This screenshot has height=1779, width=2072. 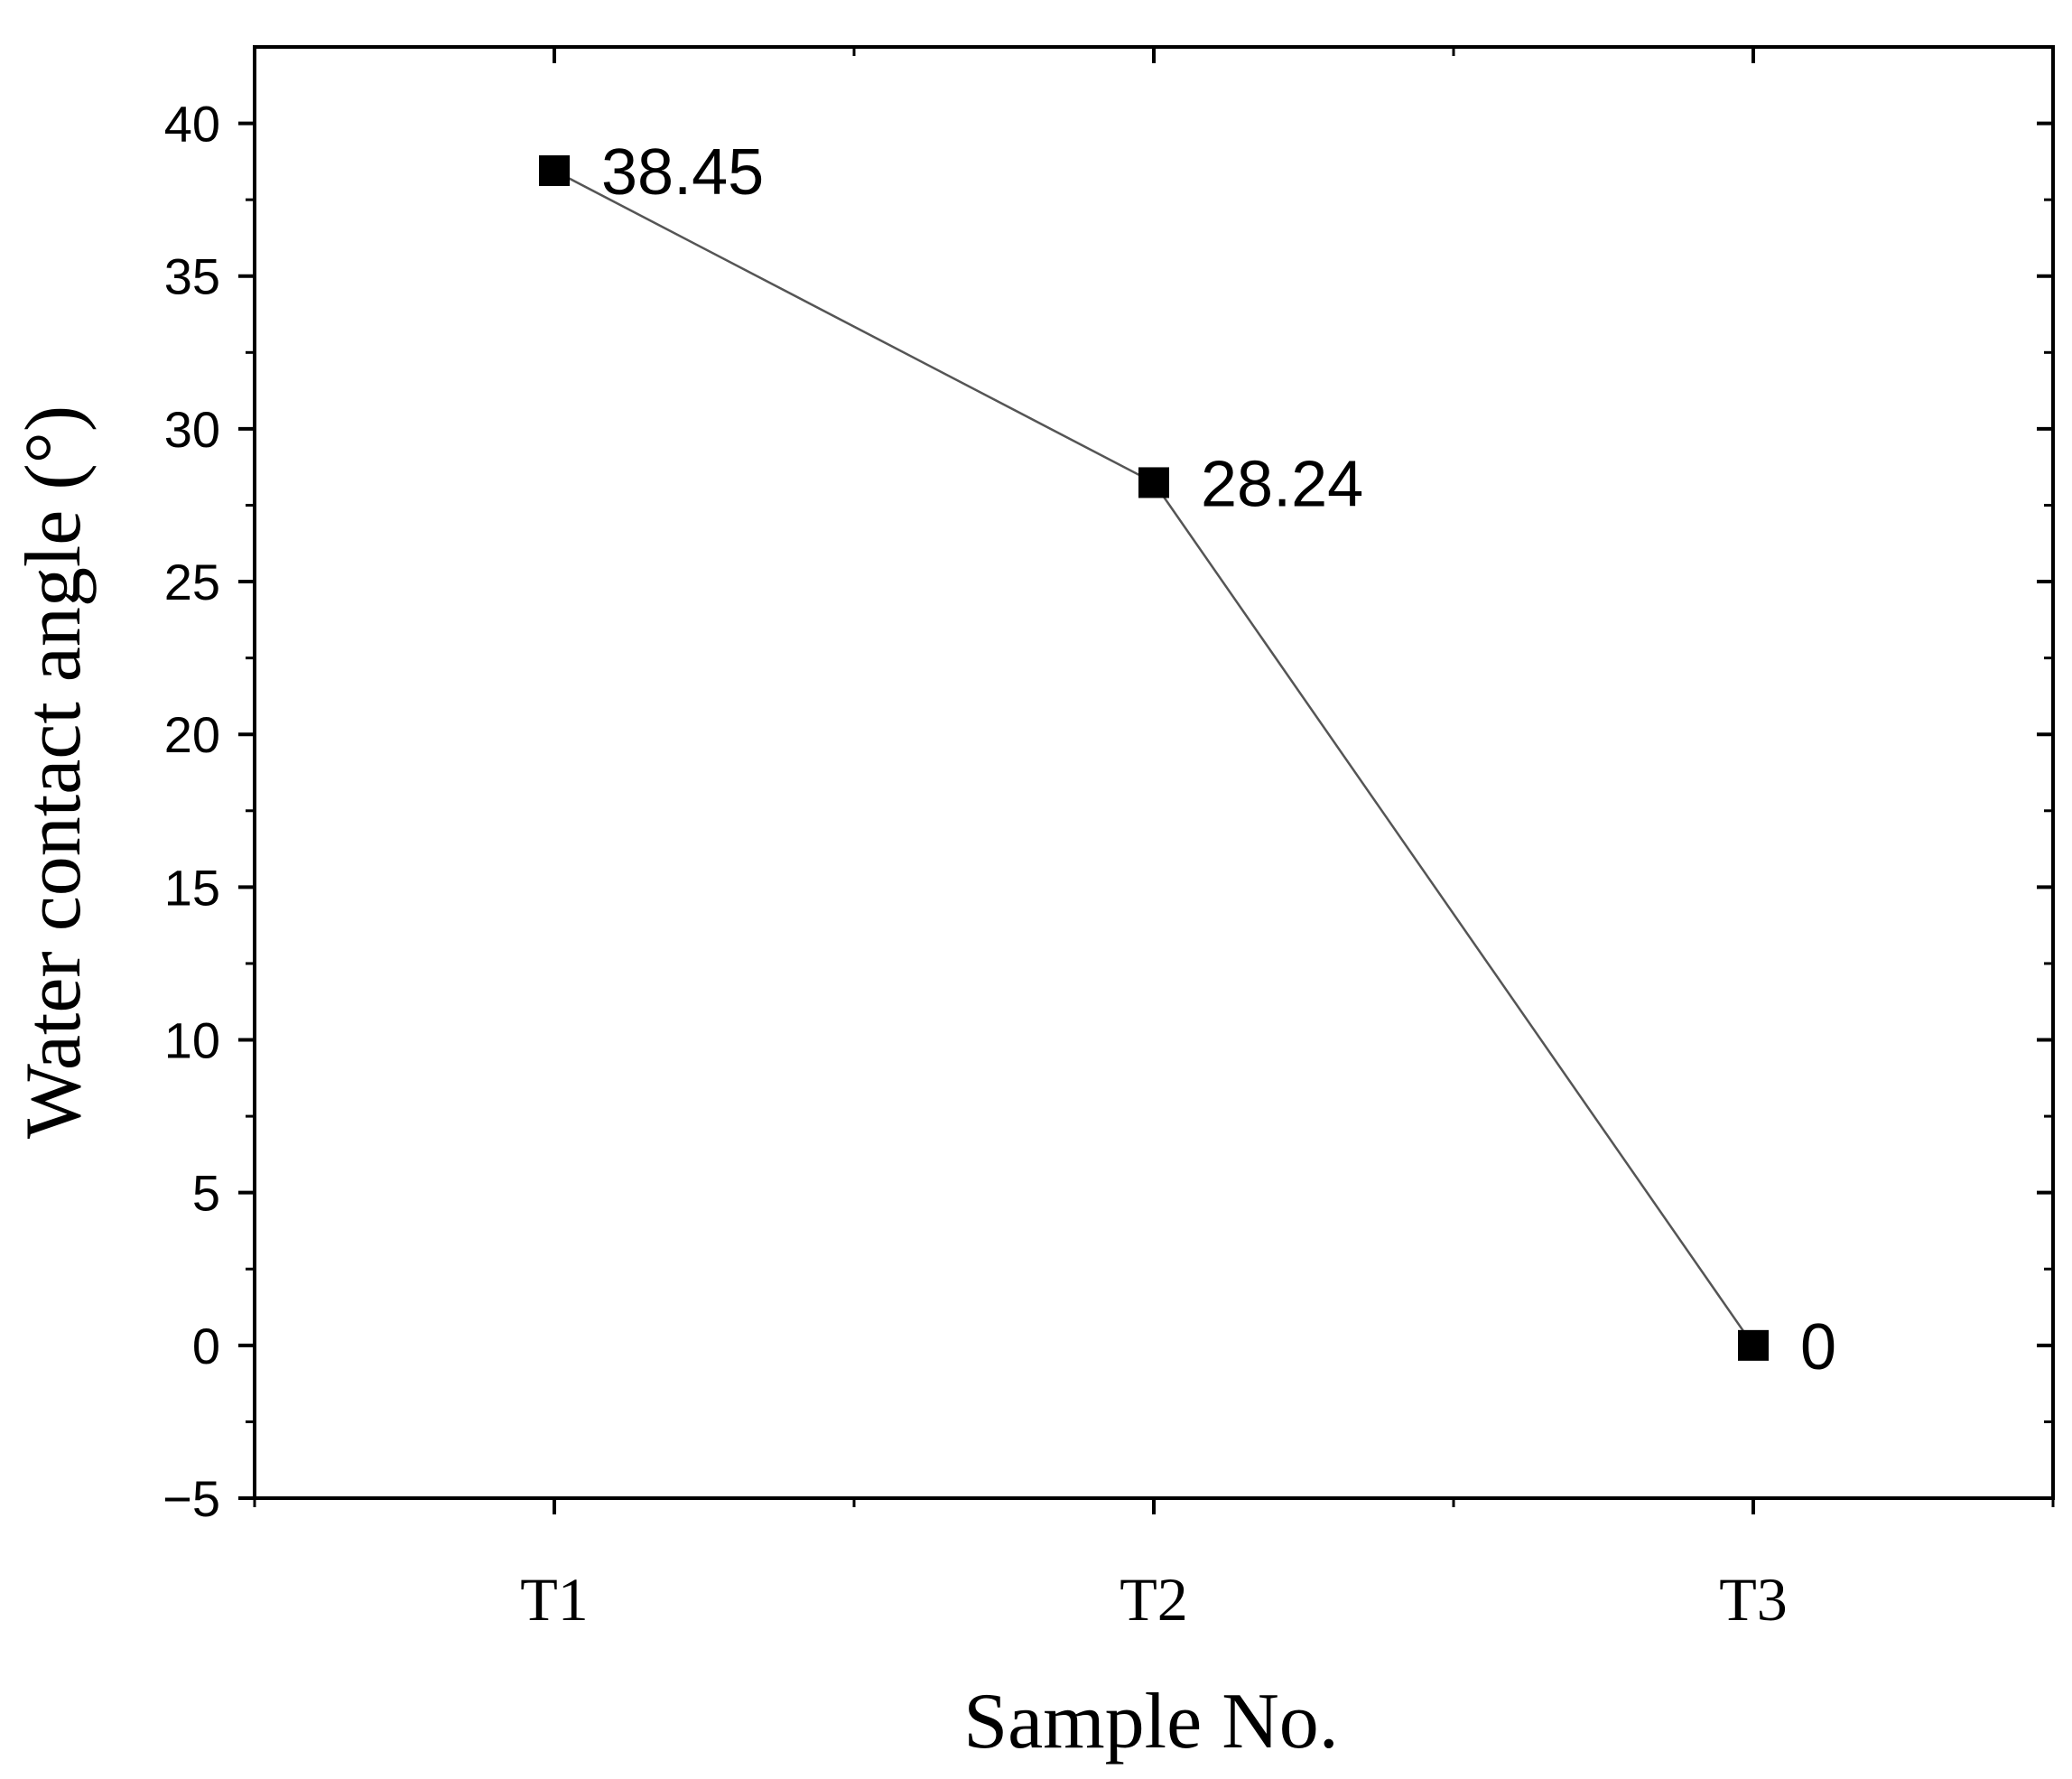 What do you see at coordinates (191, 1498) in the screenshot?
I see `y-tick-label: −5` at bounding box center [191, 1498].